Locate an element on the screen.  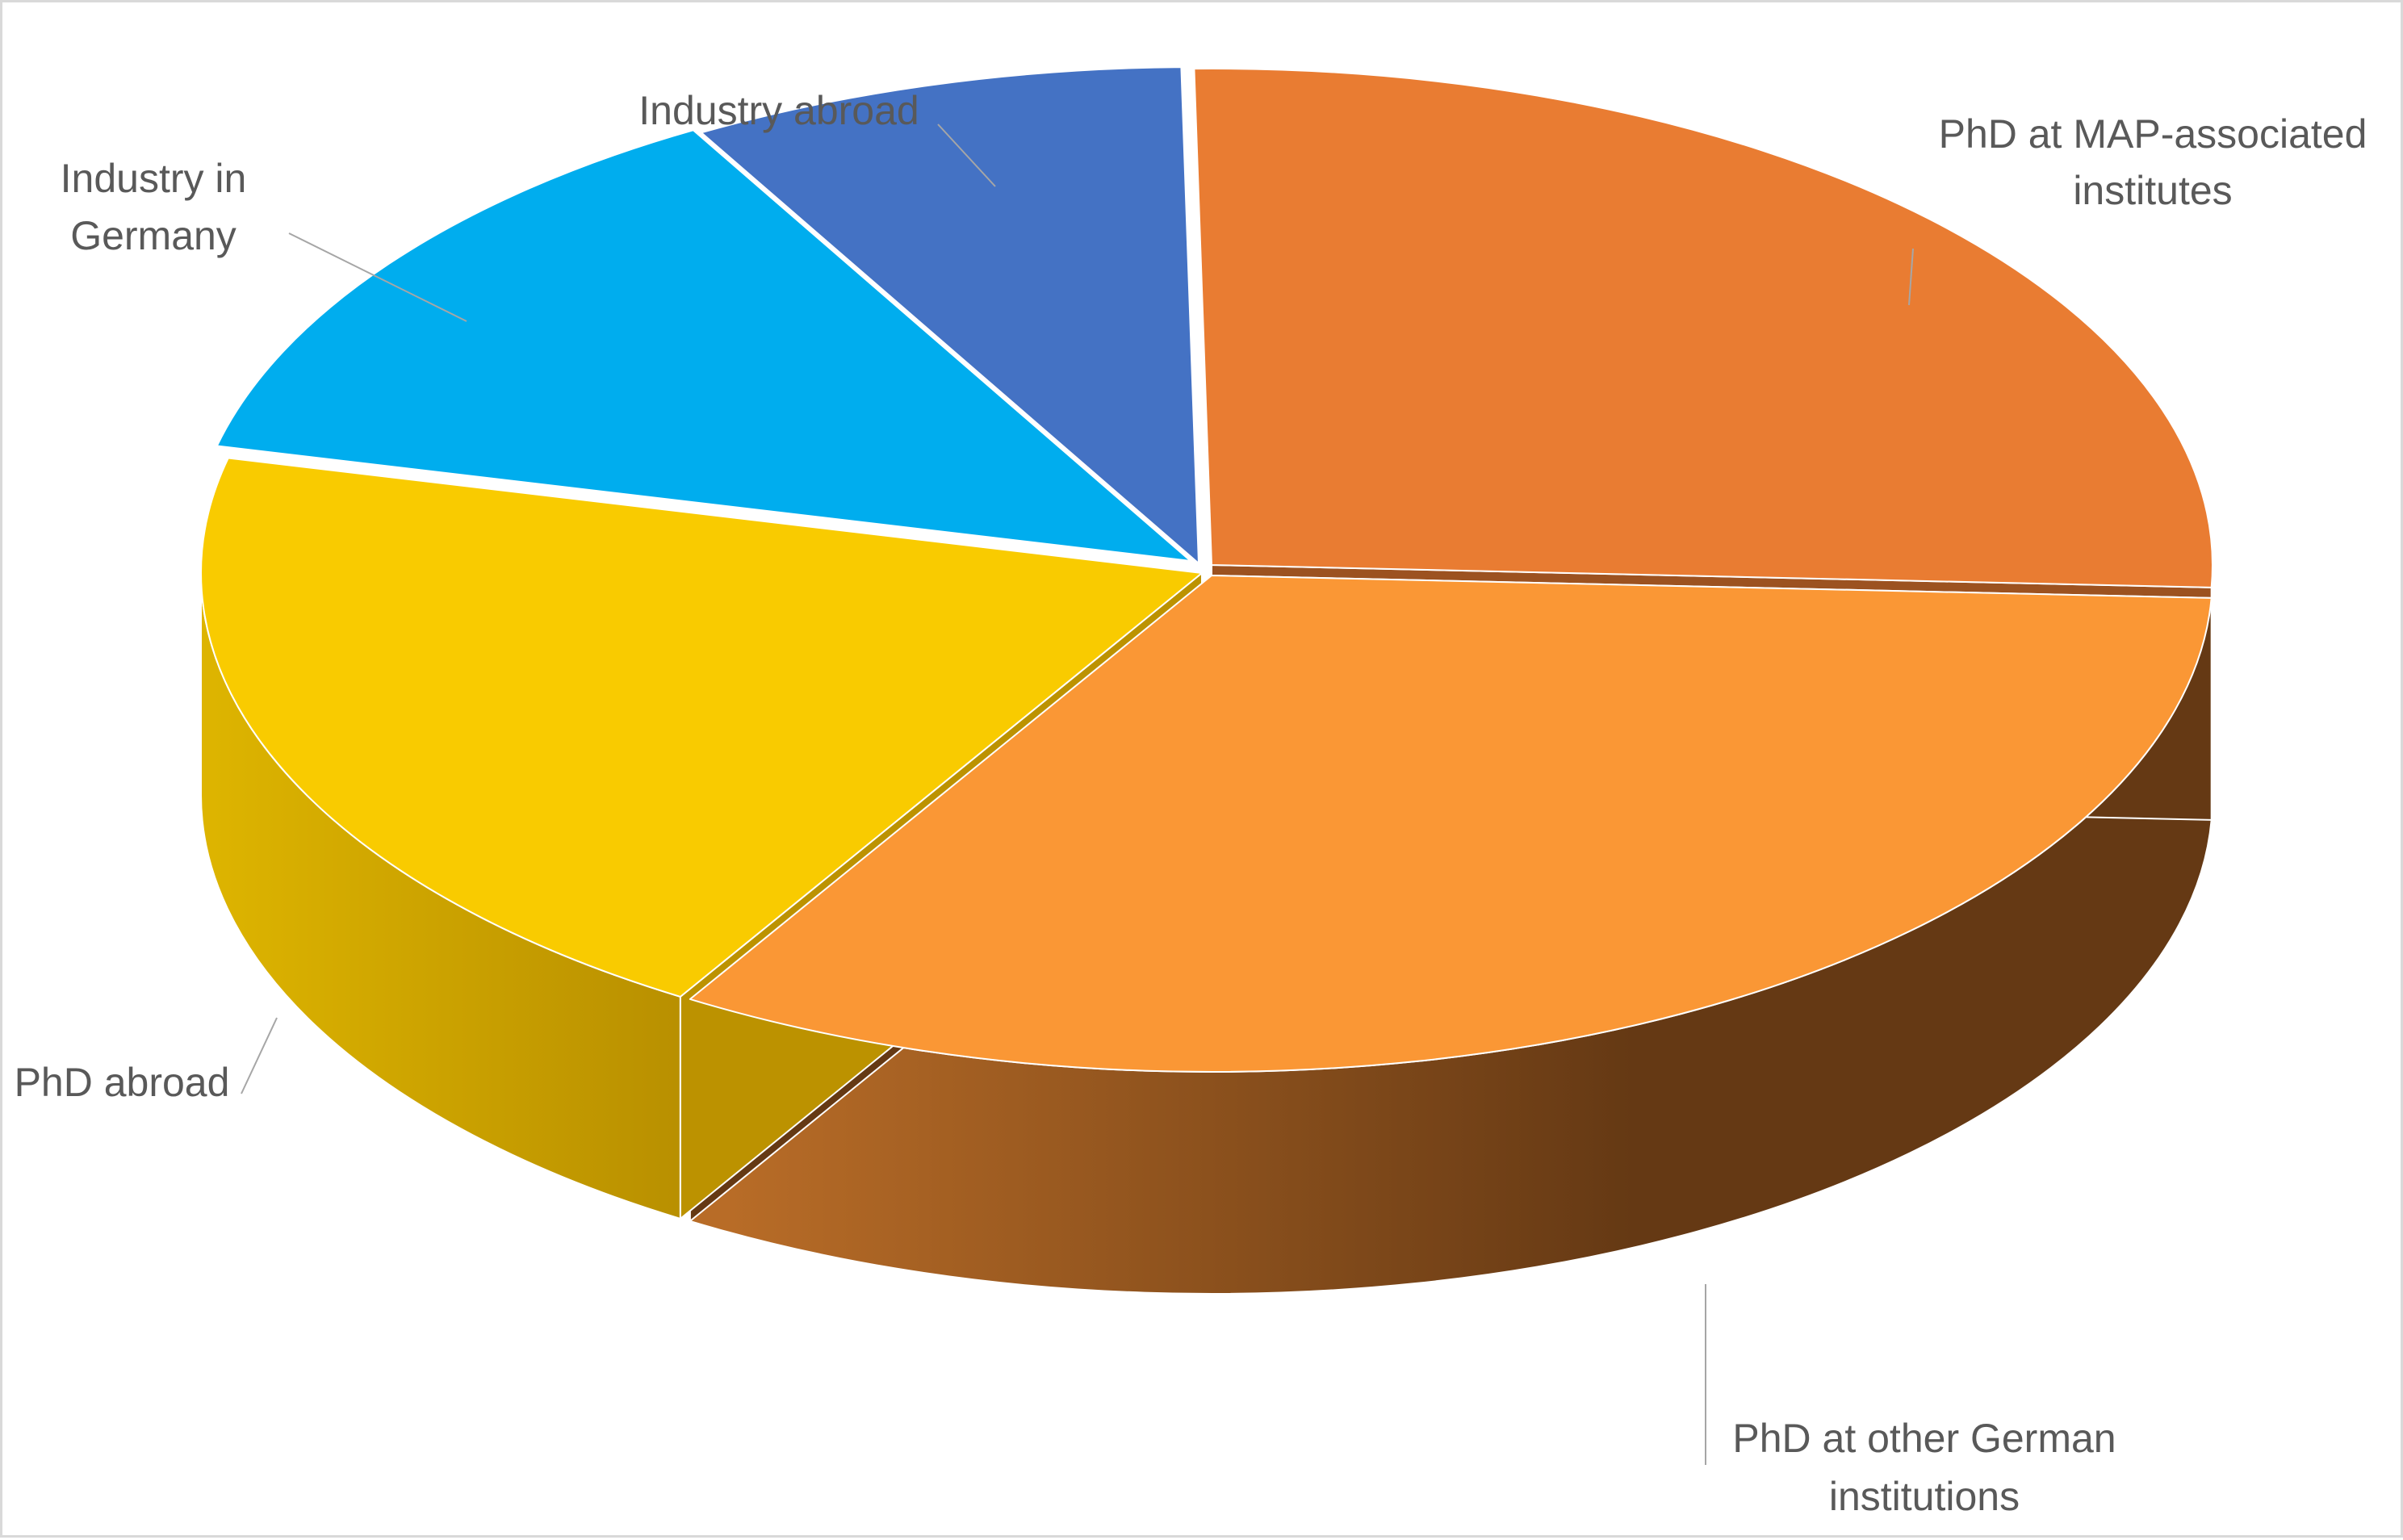
slice-label-line: PhD at other German is located at coordinates (1924, 1438).